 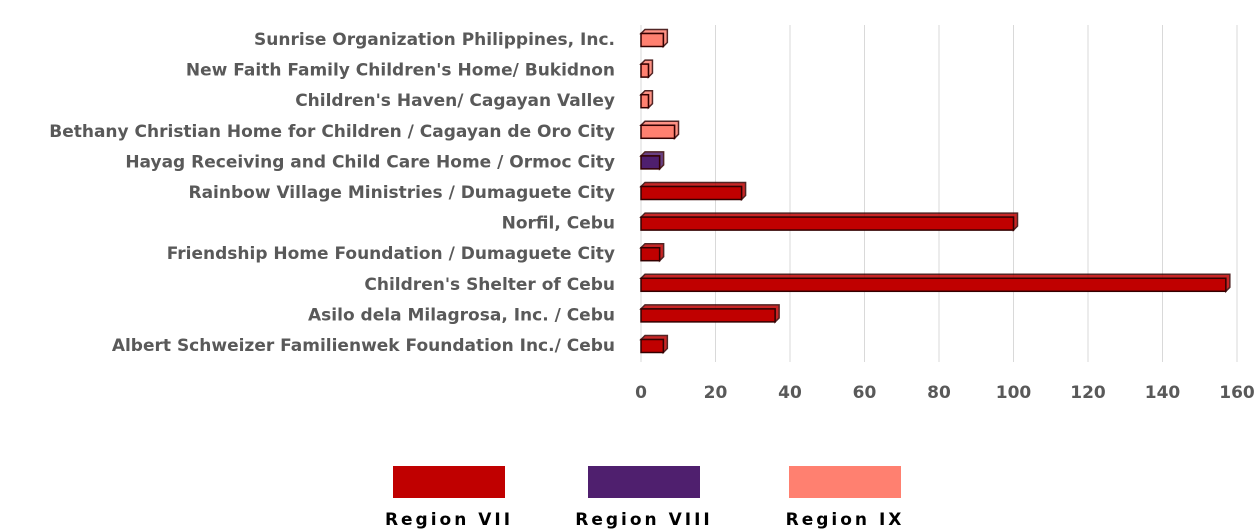 I want to click on x-tick-label: 100, so click(x=1014, y=393).